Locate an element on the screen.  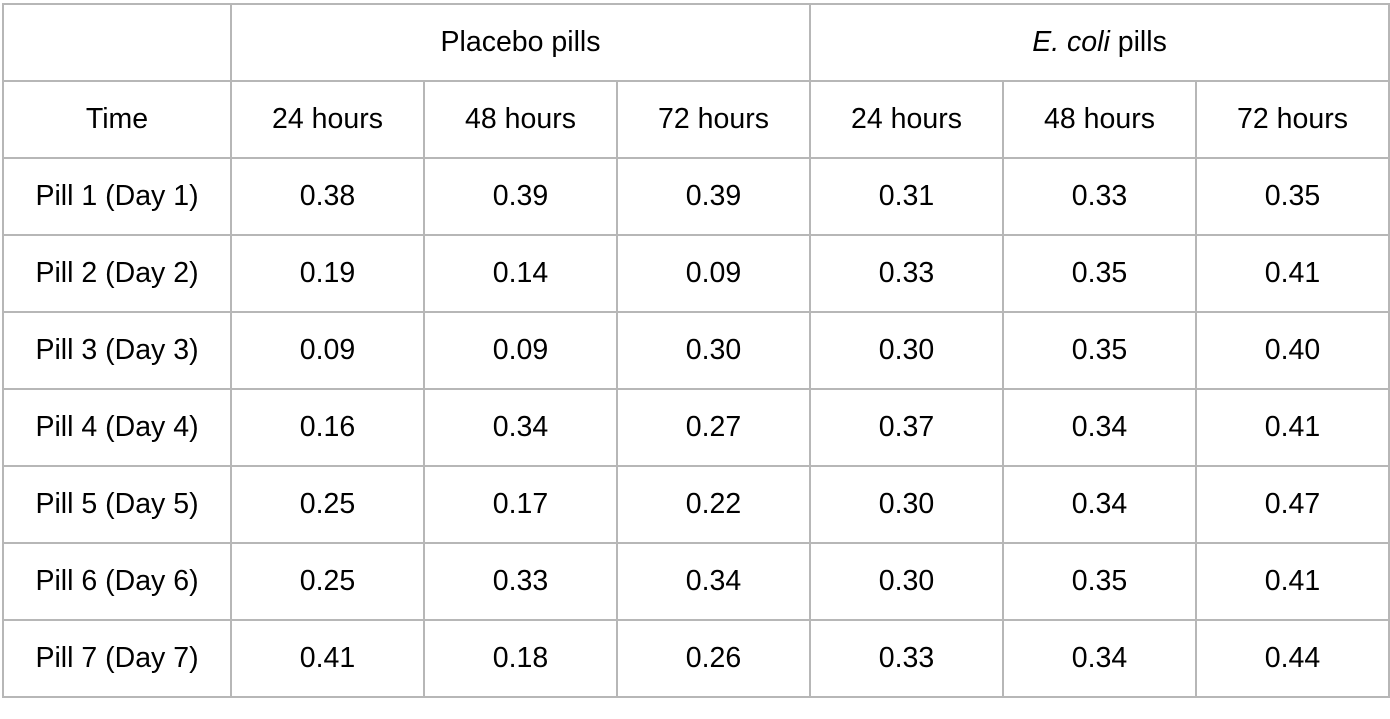
row-label: Pill 2 (Day 2) is located at coordinates (117, 273).